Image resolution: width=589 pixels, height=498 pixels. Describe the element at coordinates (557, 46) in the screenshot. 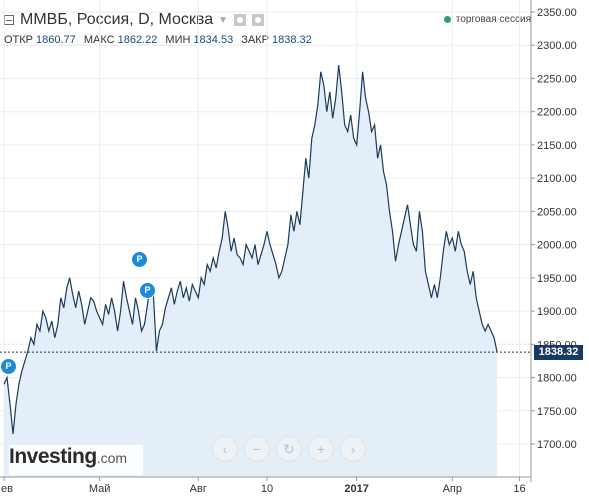

I see `y-tick-label: 2300.00` at that location.